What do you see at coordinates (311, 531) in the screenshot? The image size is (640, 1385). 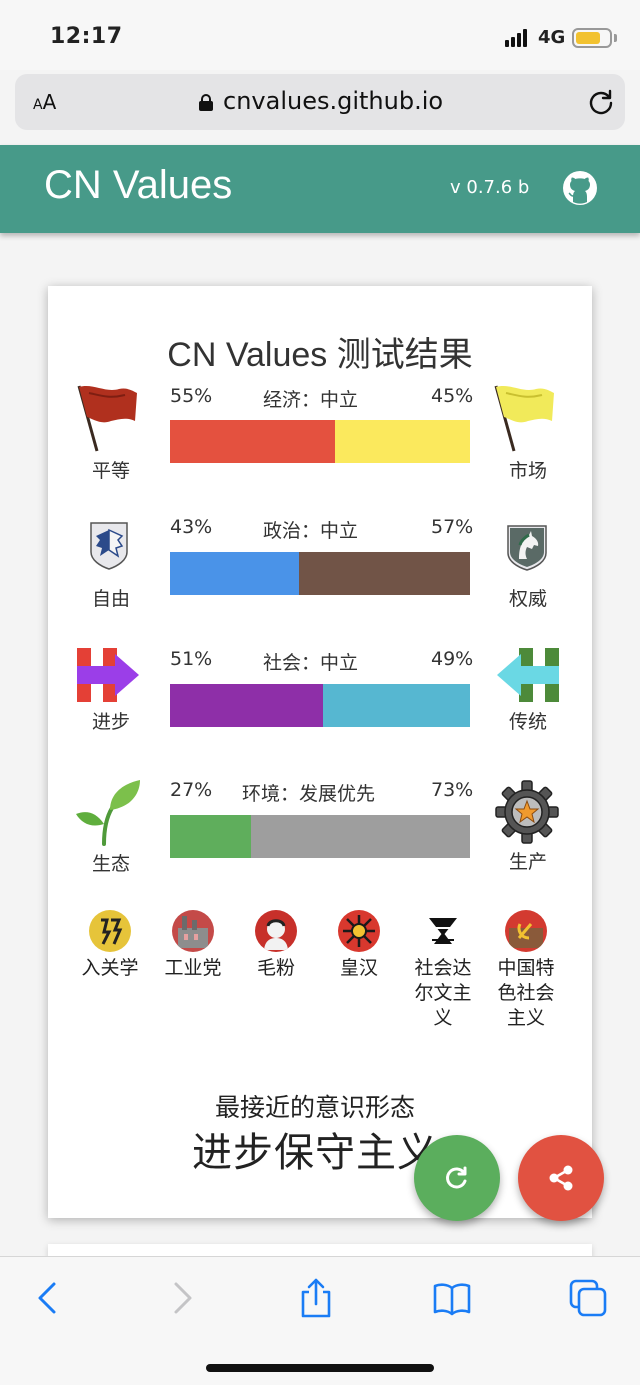 I see `axis-label: 政治：中立` at bounding box center [311, 531].